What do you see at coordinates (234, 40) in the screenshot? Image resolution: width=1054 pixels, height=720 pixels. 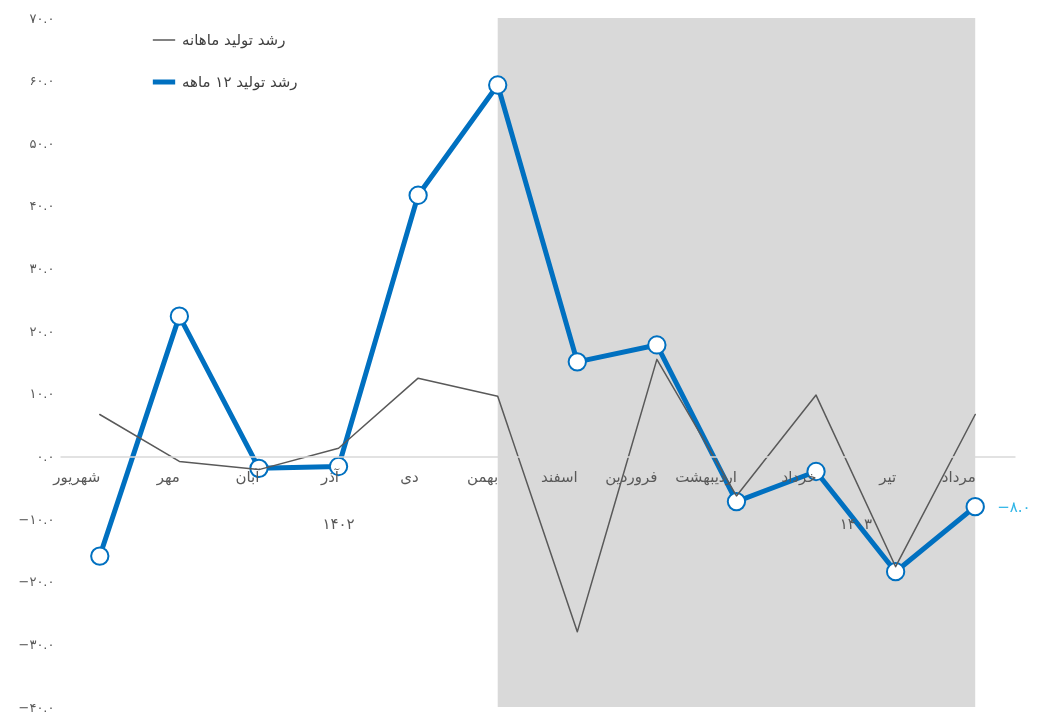 I see `legend-label: رشد تولید ماهانه` at bounding box center [234, 40].